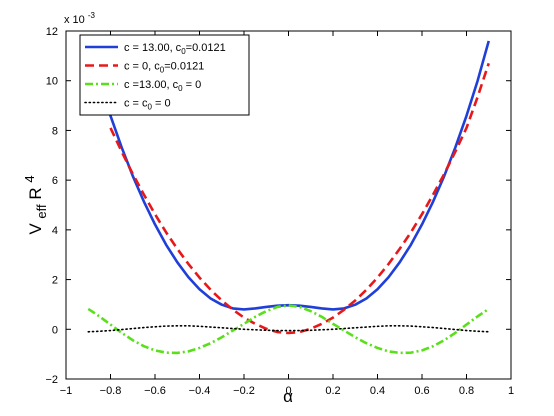  Describe the element at coordinates (200, 391) in the screenshot. I see `x-tick-label: −0.4` at that location.